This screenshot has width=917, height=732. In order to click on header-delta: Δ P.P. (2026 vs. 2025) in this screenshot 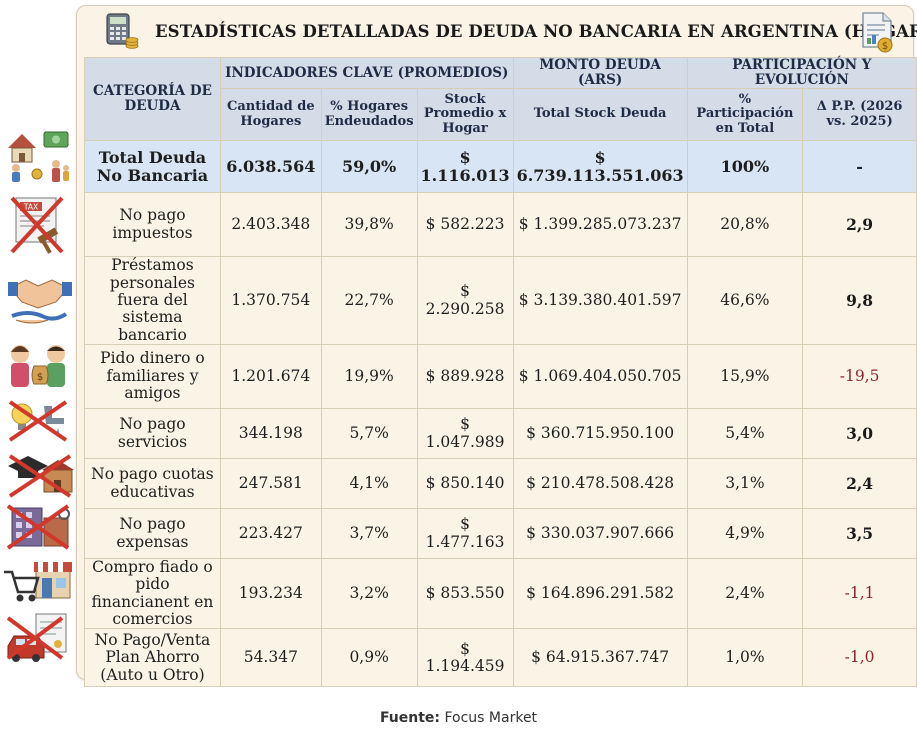, I will do `click(859, 115)`.